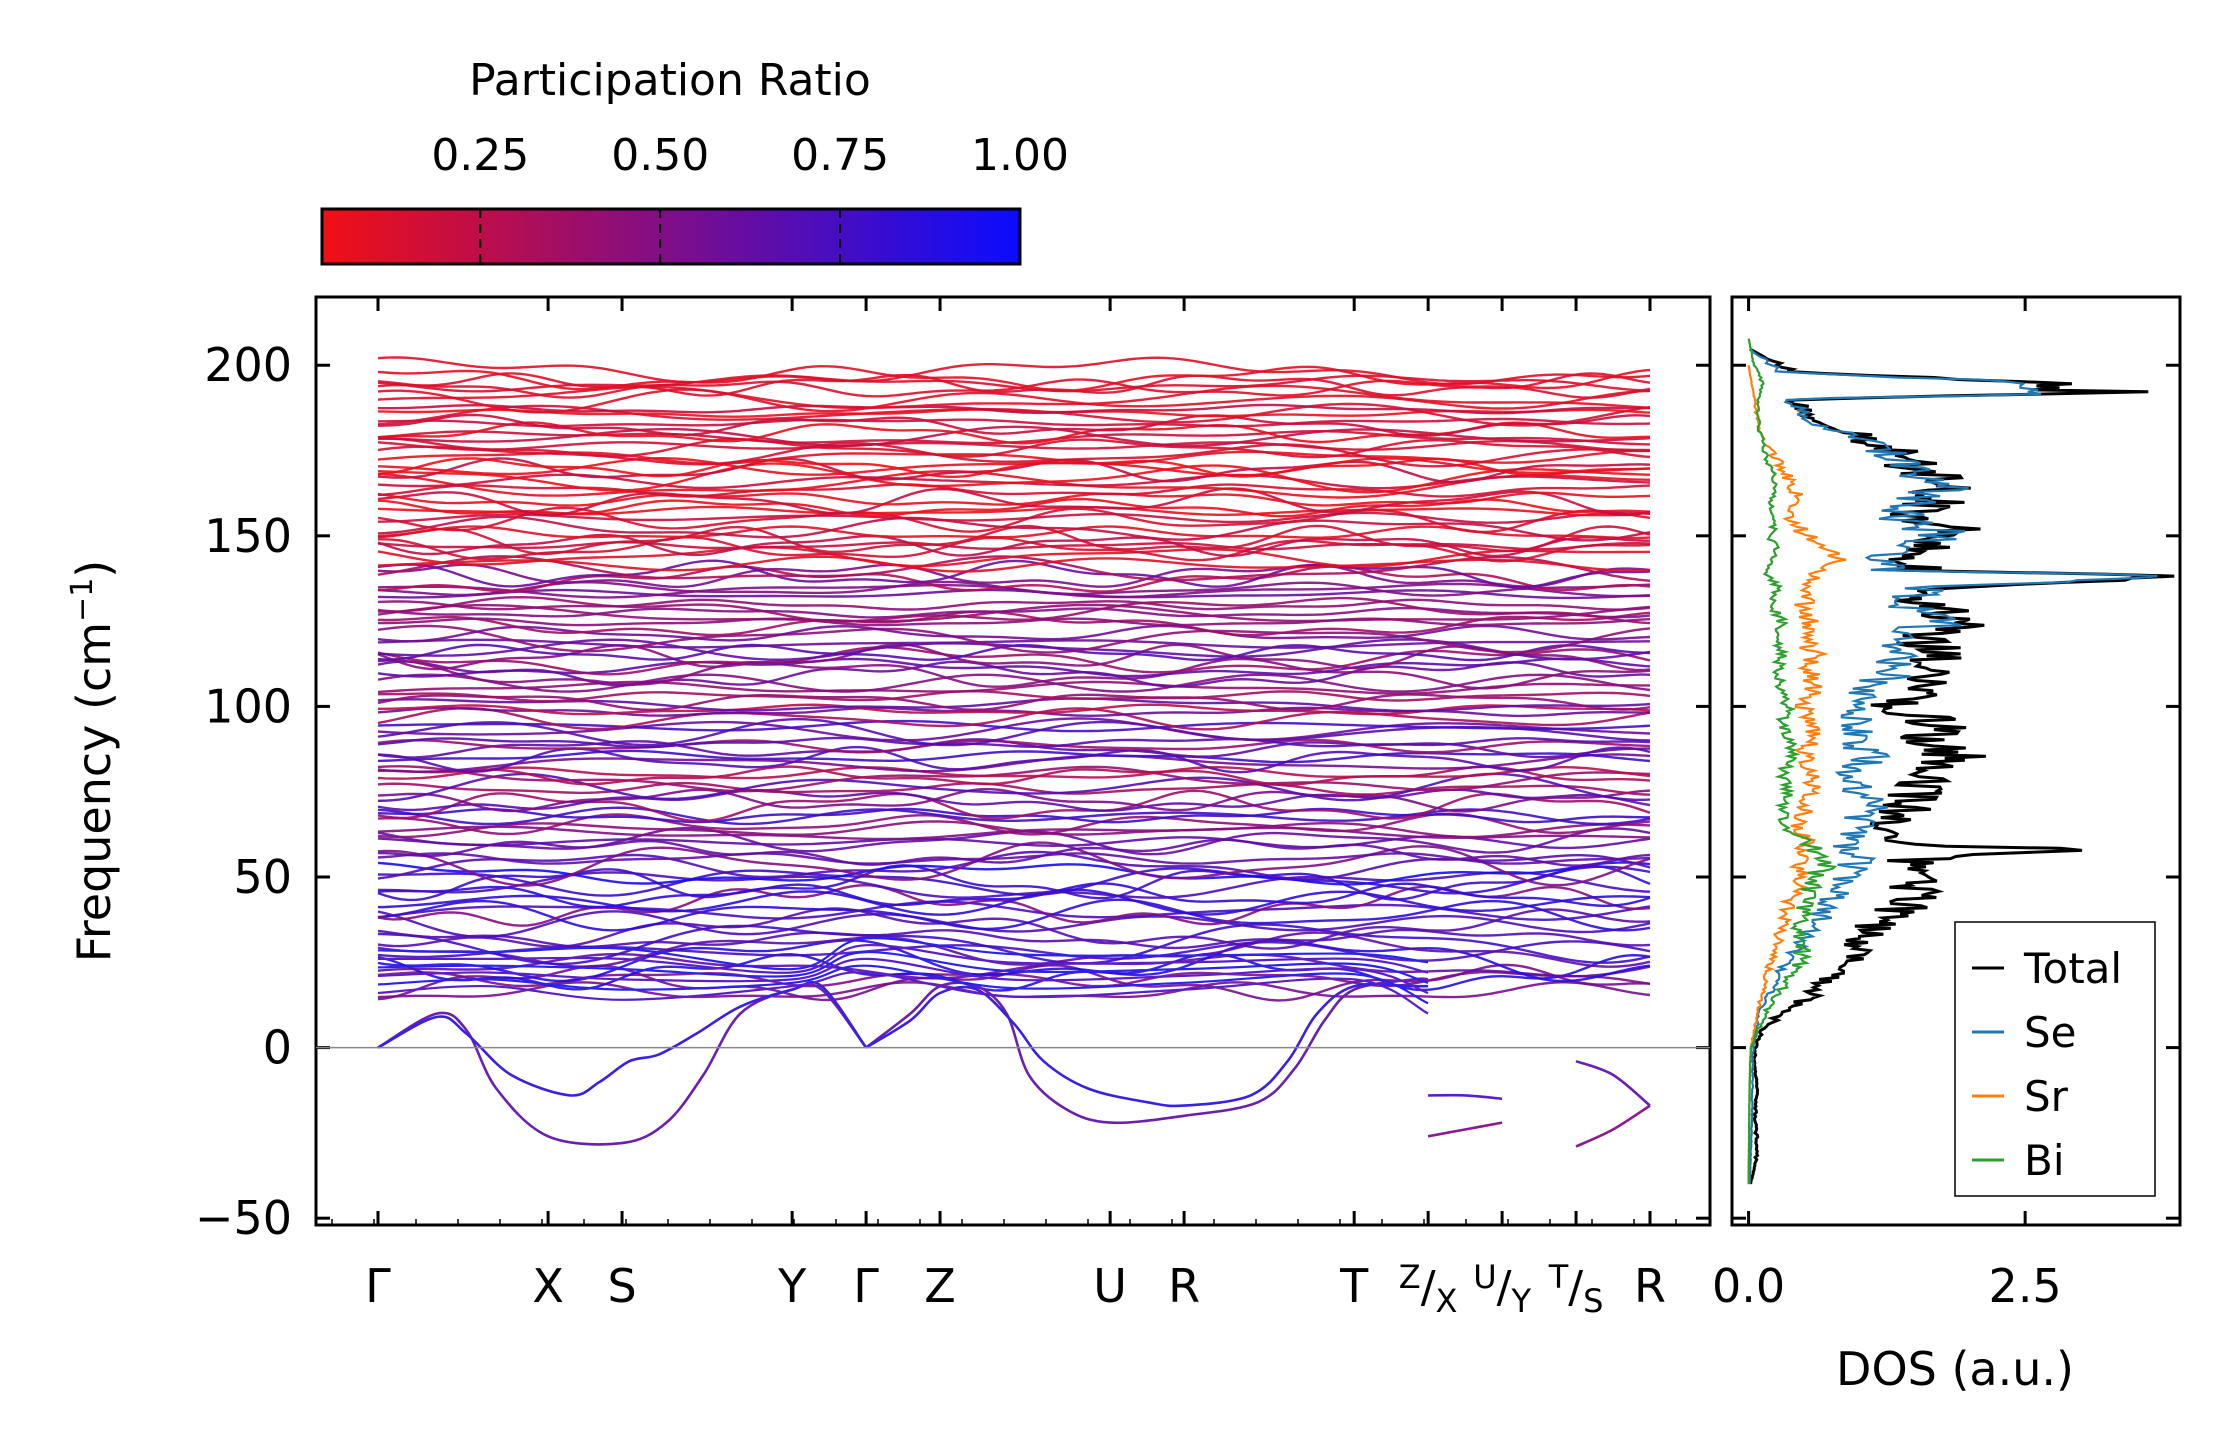 Image resolution: width=2234 pixels, height=1455 pixels. What do you see at coordinates (1110, 1286) in the screenshot?
I see `kpoint-label: U` at bounding box center [1110, 1286].